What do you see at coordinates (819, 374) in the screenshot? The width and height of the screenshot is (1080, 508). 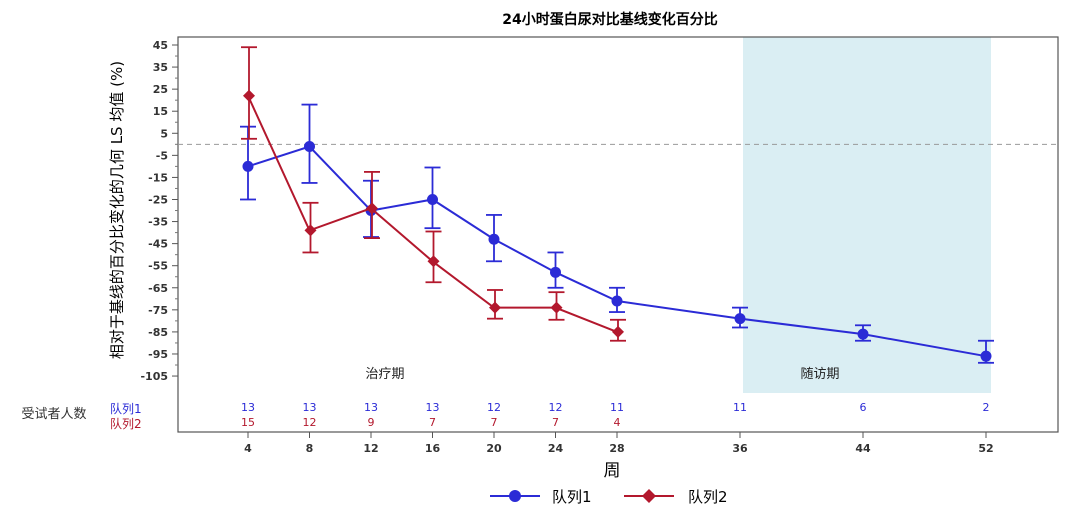 I see `followup-period-label: 随访期` at bounding box center [819, 374].